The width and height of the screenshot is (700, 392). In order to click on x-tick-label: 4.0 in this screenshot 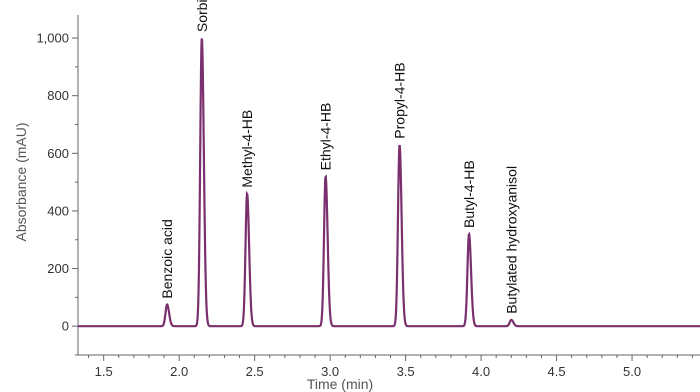, I will do `click(481, 371)`.